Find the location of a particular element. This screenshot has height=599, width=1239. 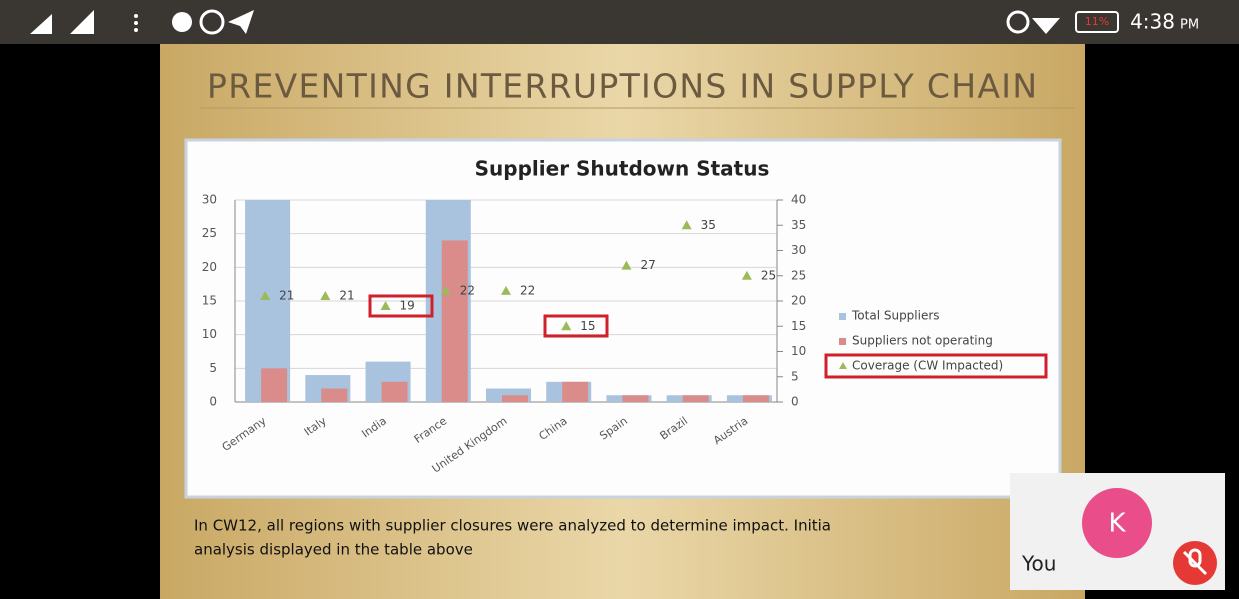

data-label: 35 is located at coordinates (708, 225).